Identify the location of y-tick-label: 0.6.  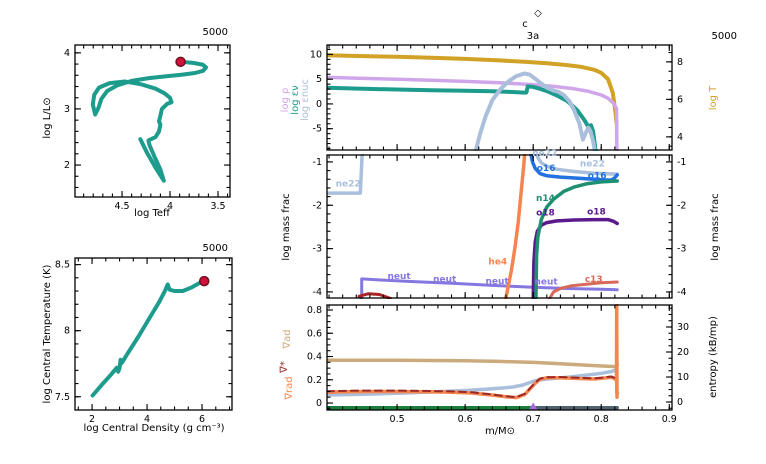
(314, 333).